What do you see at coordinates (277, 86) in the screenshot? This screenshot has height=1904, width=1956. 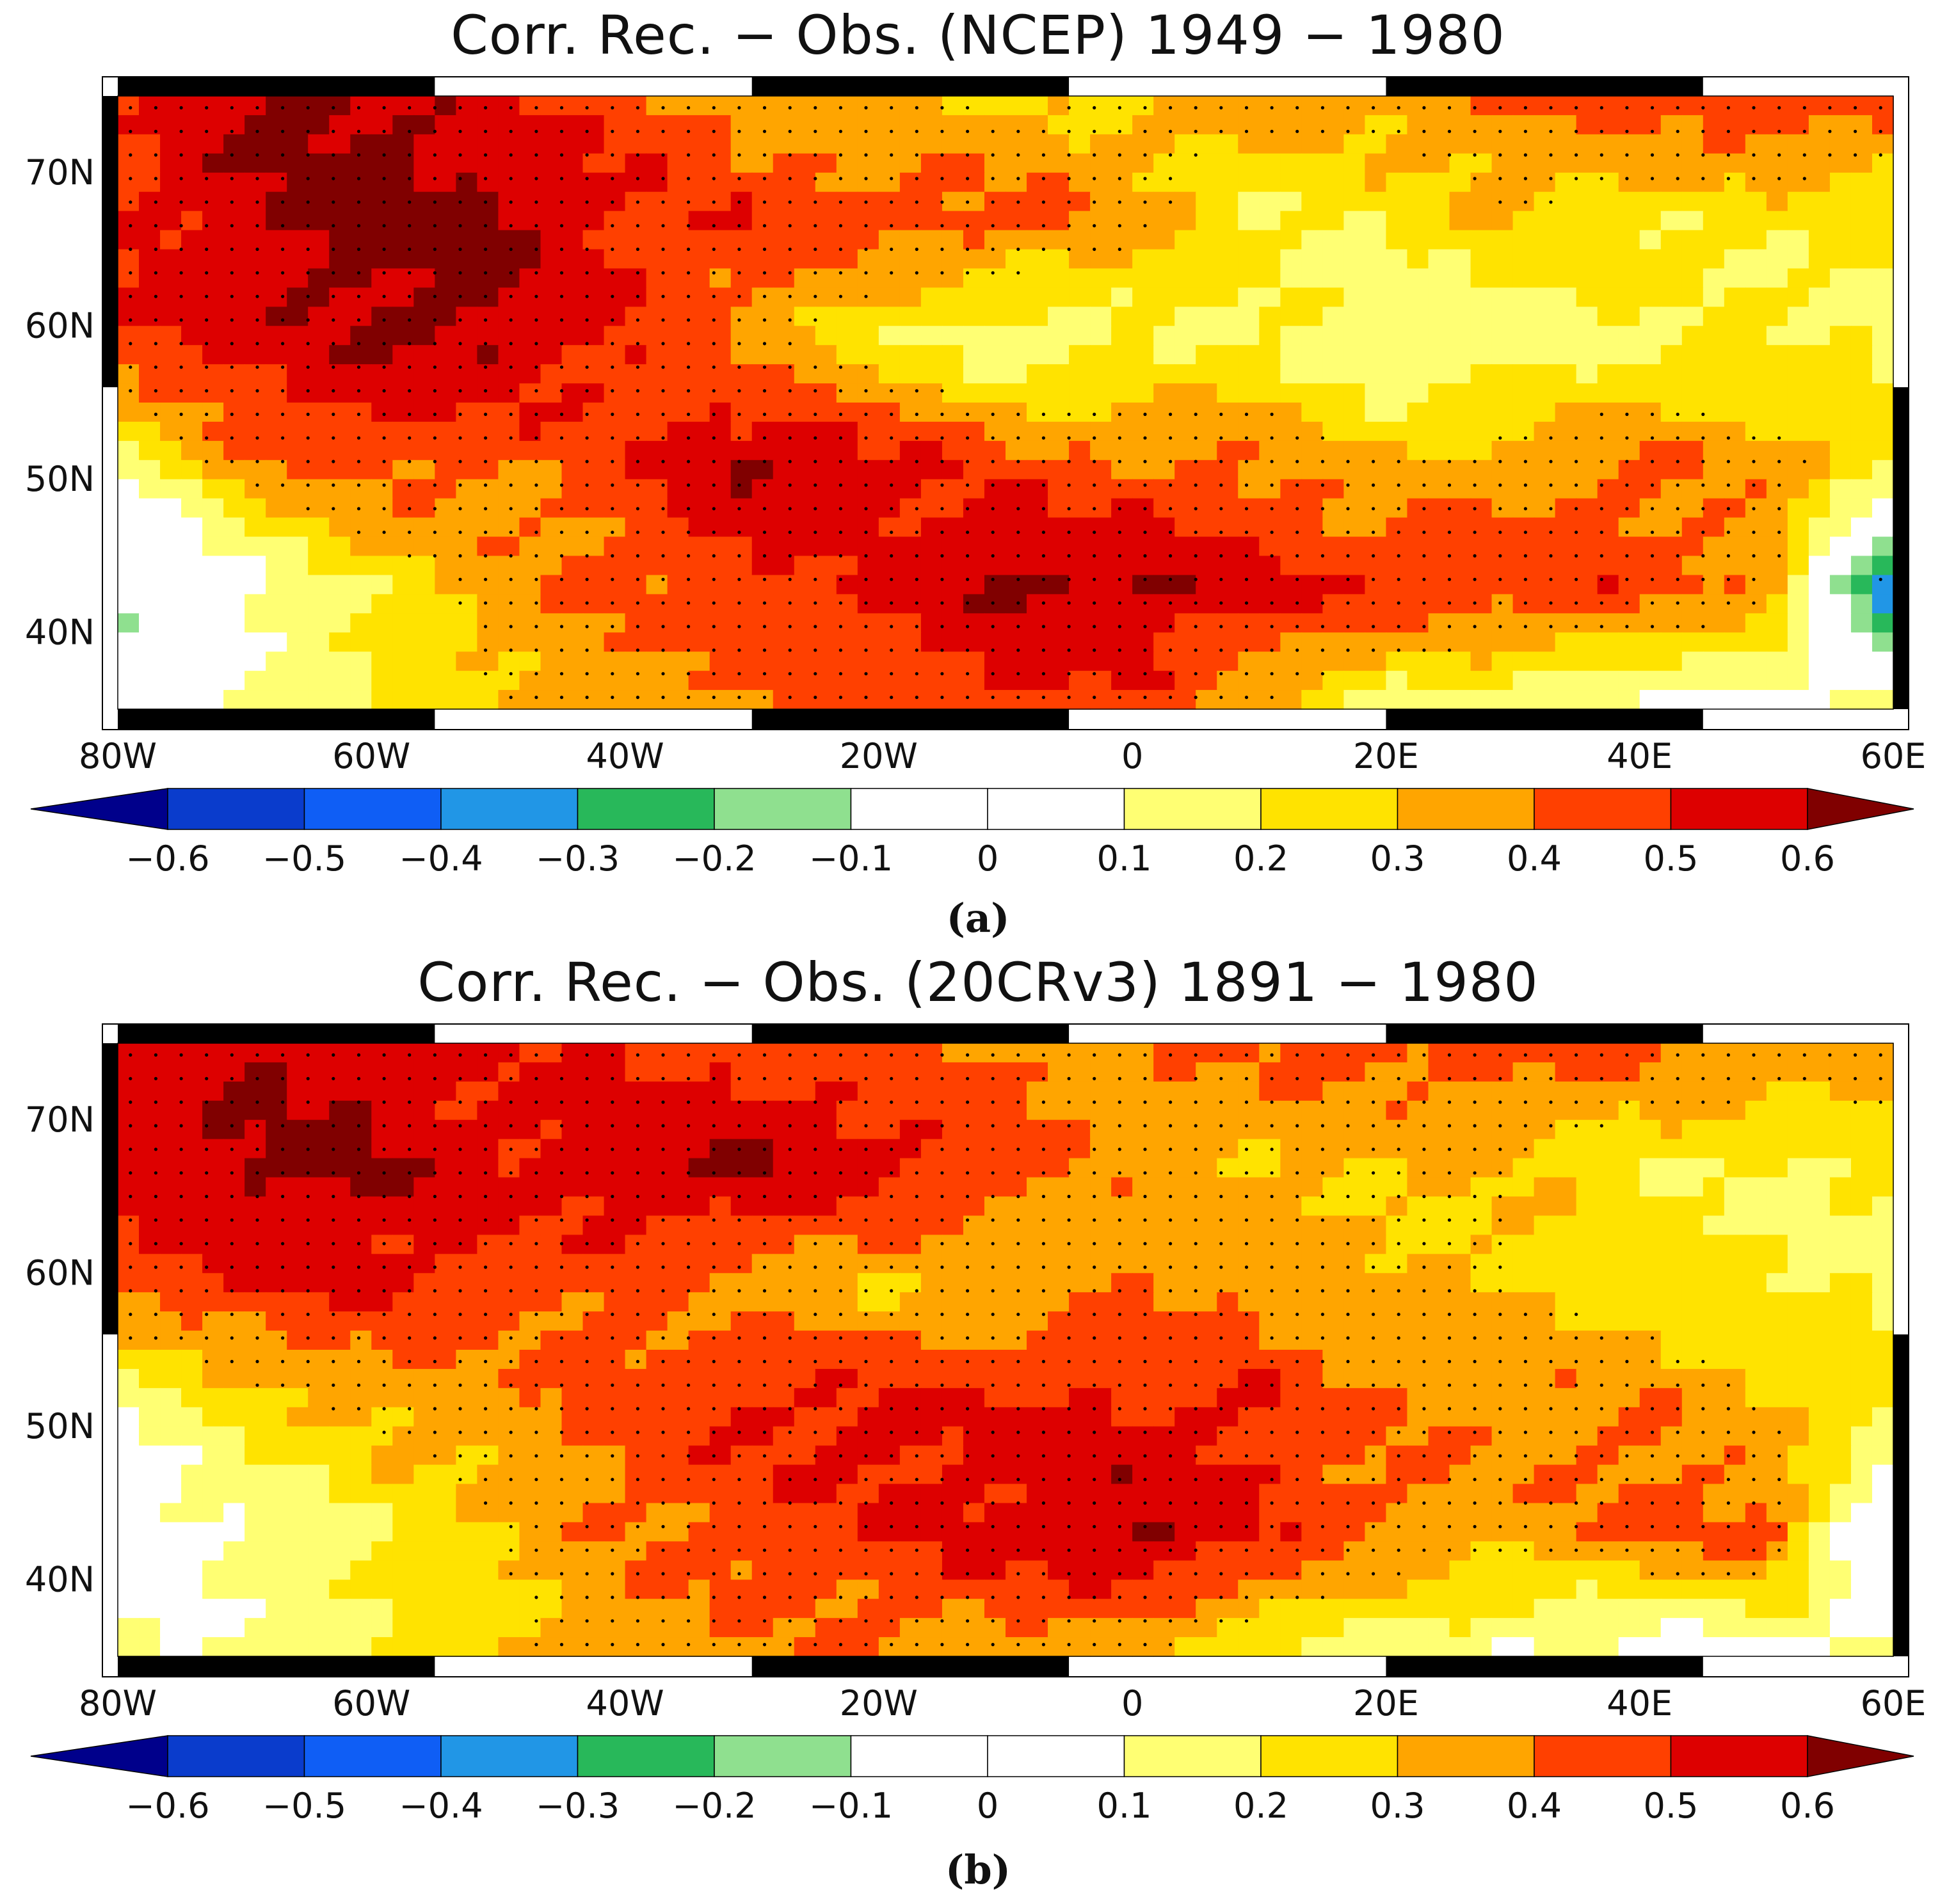 I see `panel-a-top-border-bar` at bounding box center [277, 86].